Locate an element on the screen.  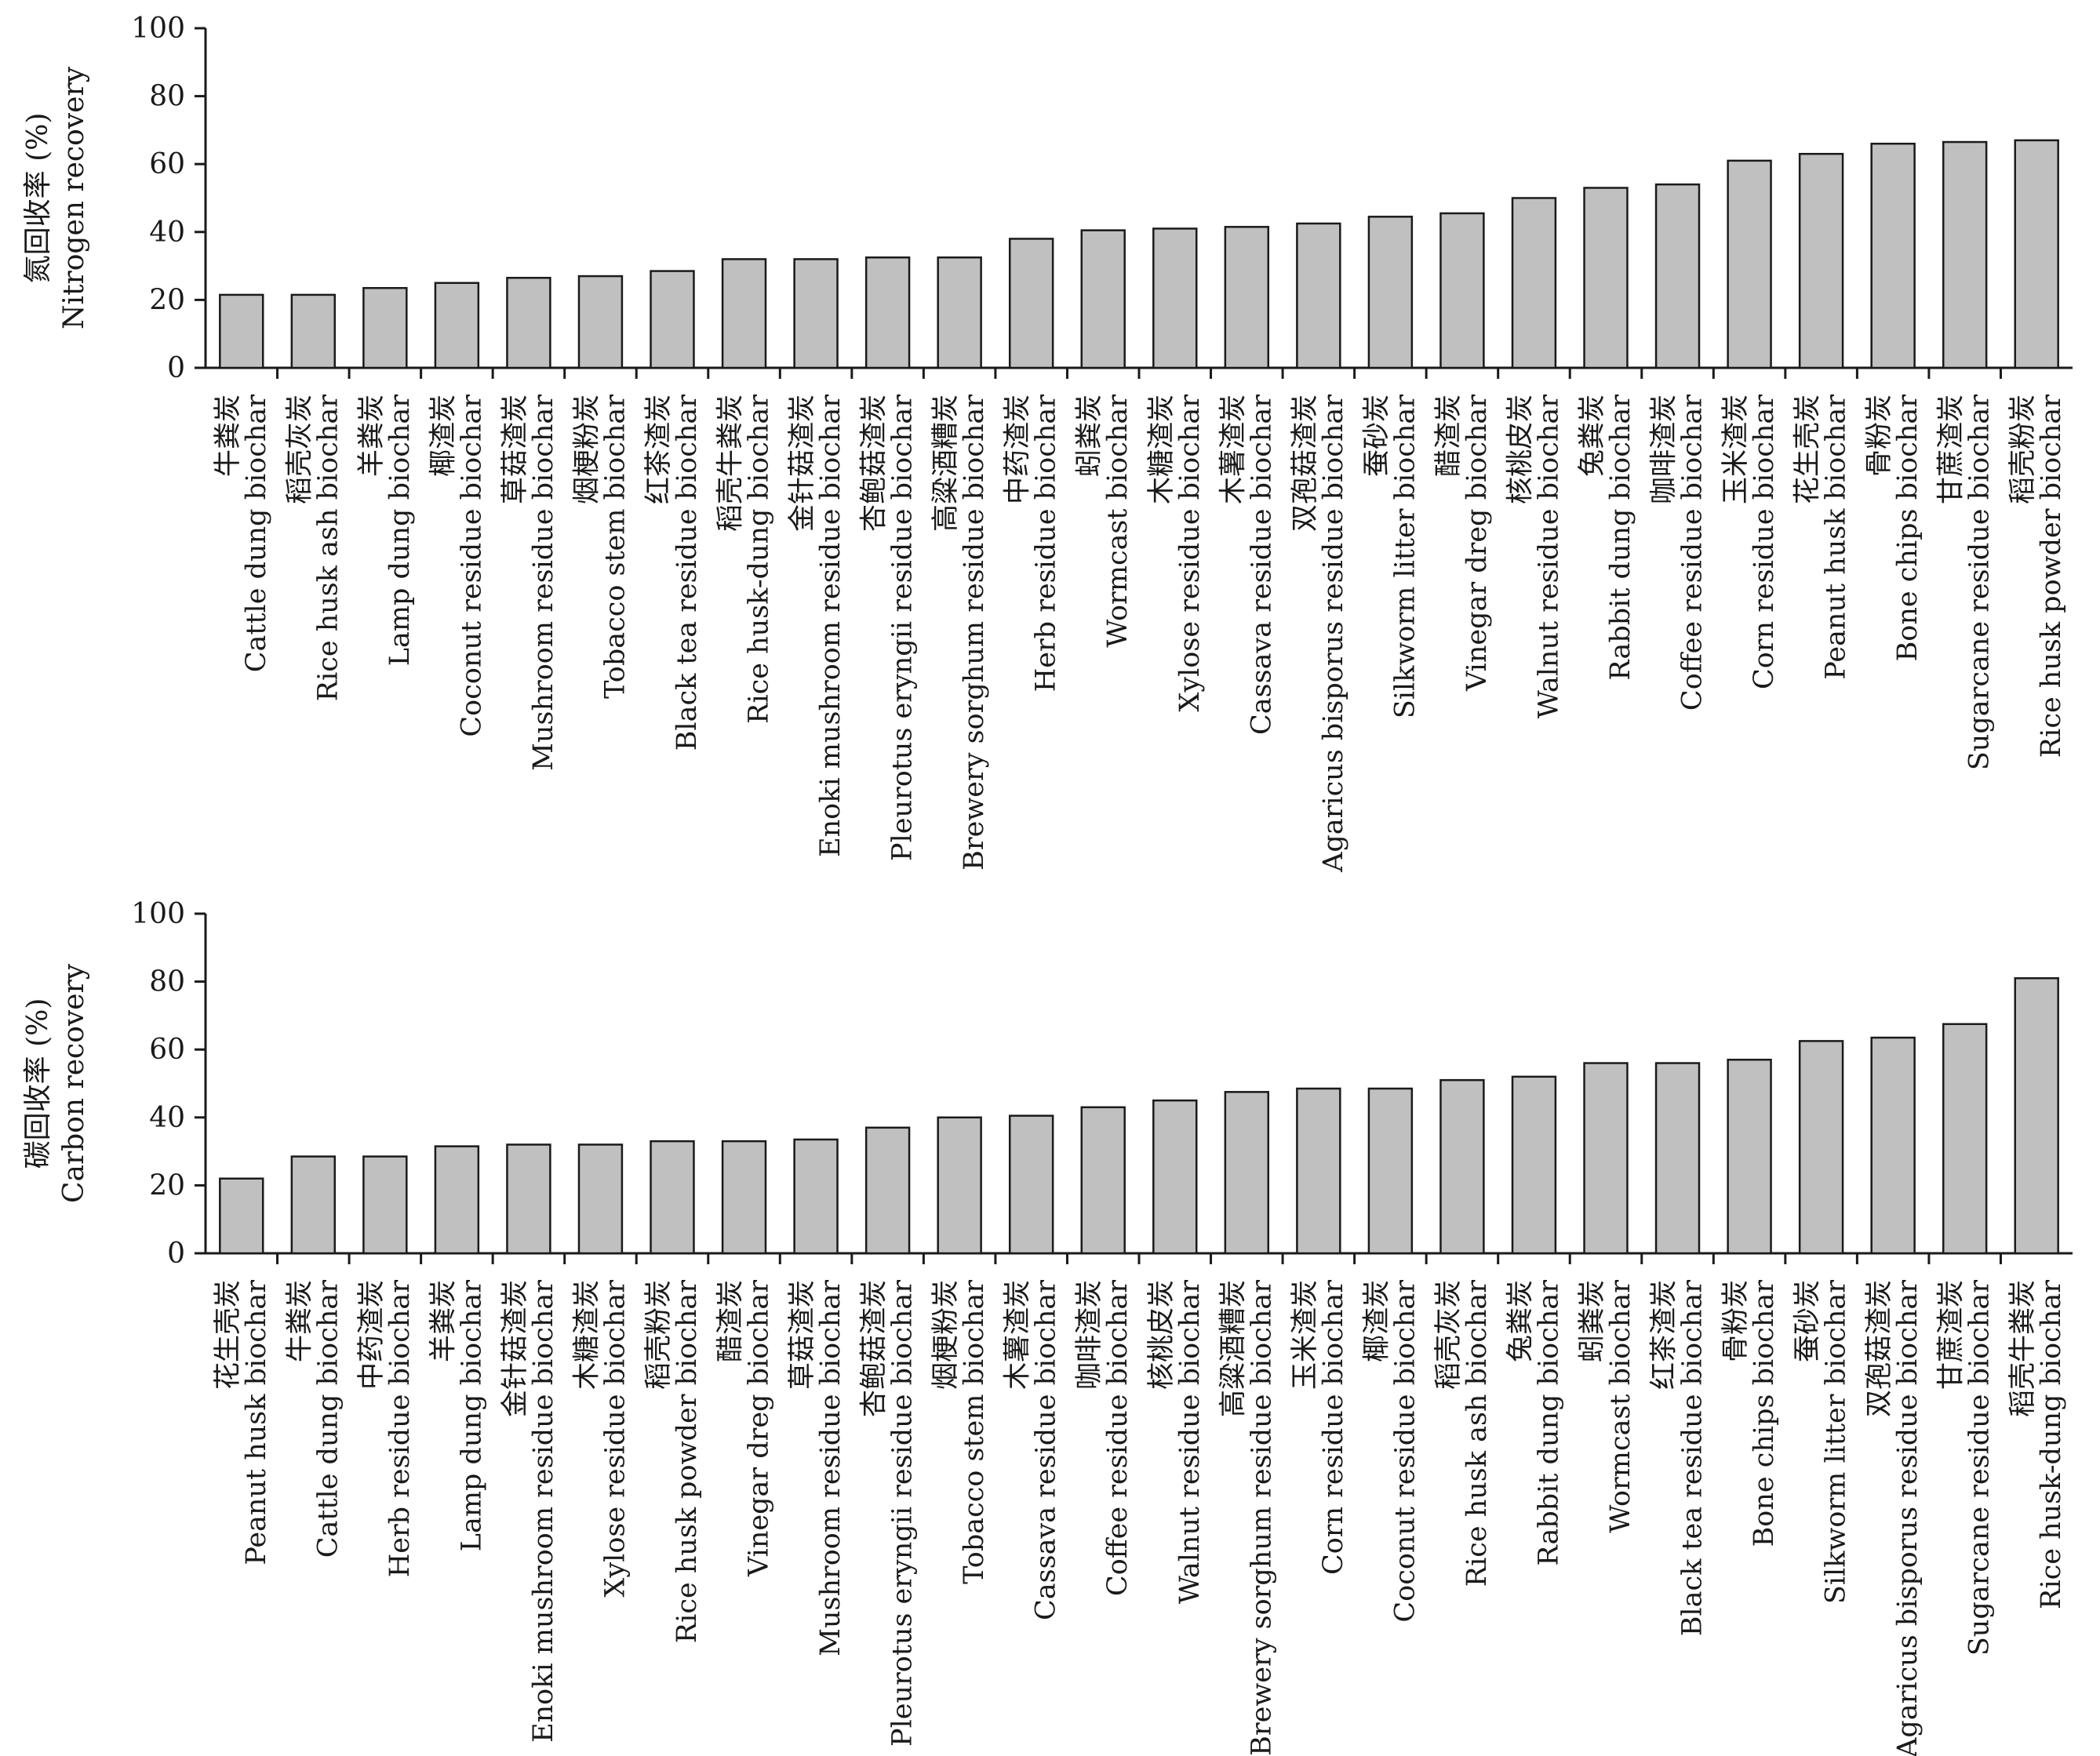
carbon-category-label-en: Rice husk-dung biochar is located at coordinates (2051, 1445).